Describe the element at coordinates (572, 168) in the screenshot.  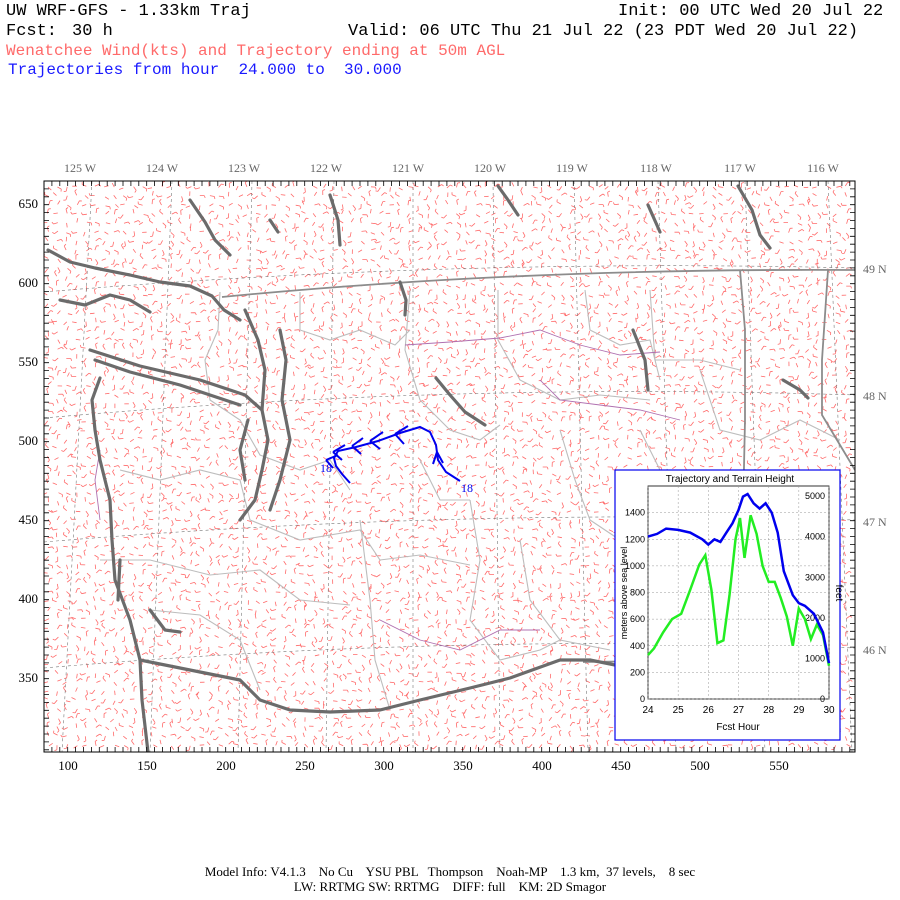
I see `lon-label: 119 W` at that location.